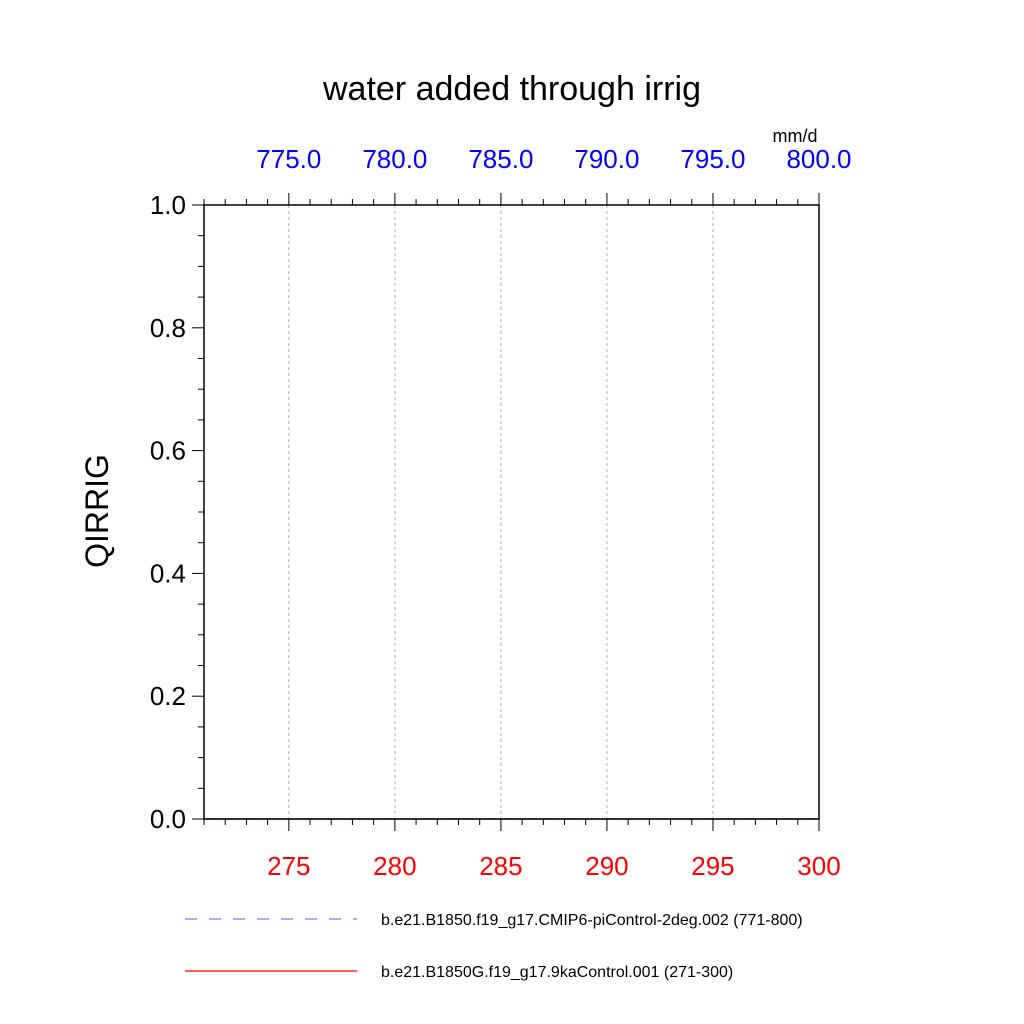  Describe the element at coordinates (818, 866) in the screenshot. I see `x-bottom-tick-label: 300` at that location.